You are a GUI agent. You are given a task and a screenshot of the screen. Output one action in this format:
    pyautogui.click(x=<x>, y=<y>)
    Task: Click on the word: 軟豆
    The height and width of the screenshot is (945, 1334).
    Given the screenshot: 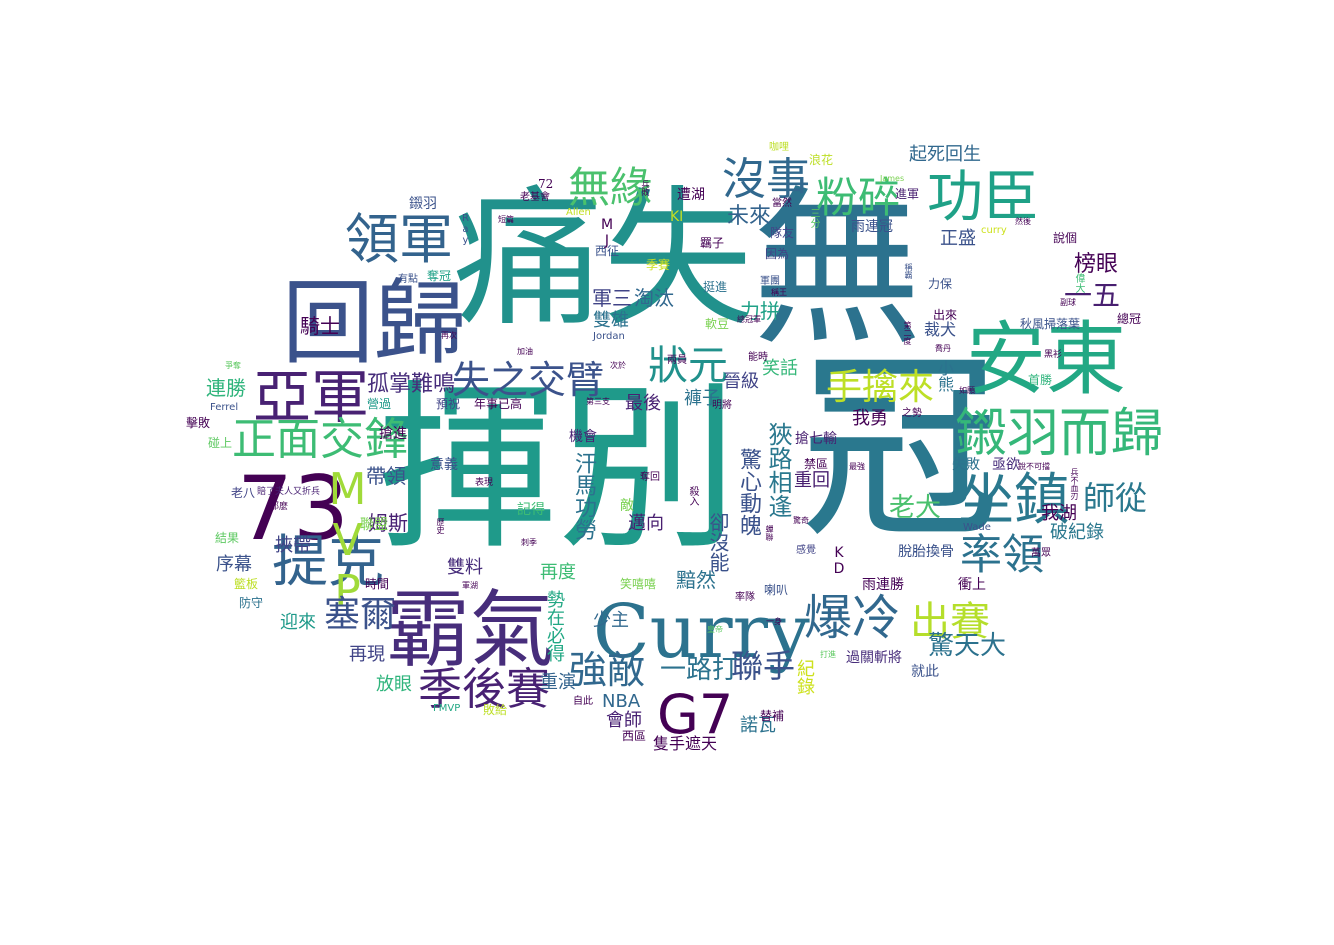 What is the action you would take?
    pyautogui.click(x=717, y=324)
    